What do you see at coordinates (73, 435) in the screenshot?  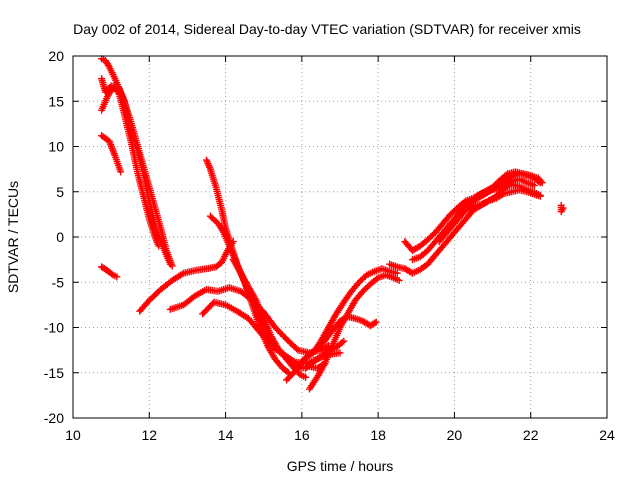 I see `x-tick-label: 10` at bounding box center [73, 435].